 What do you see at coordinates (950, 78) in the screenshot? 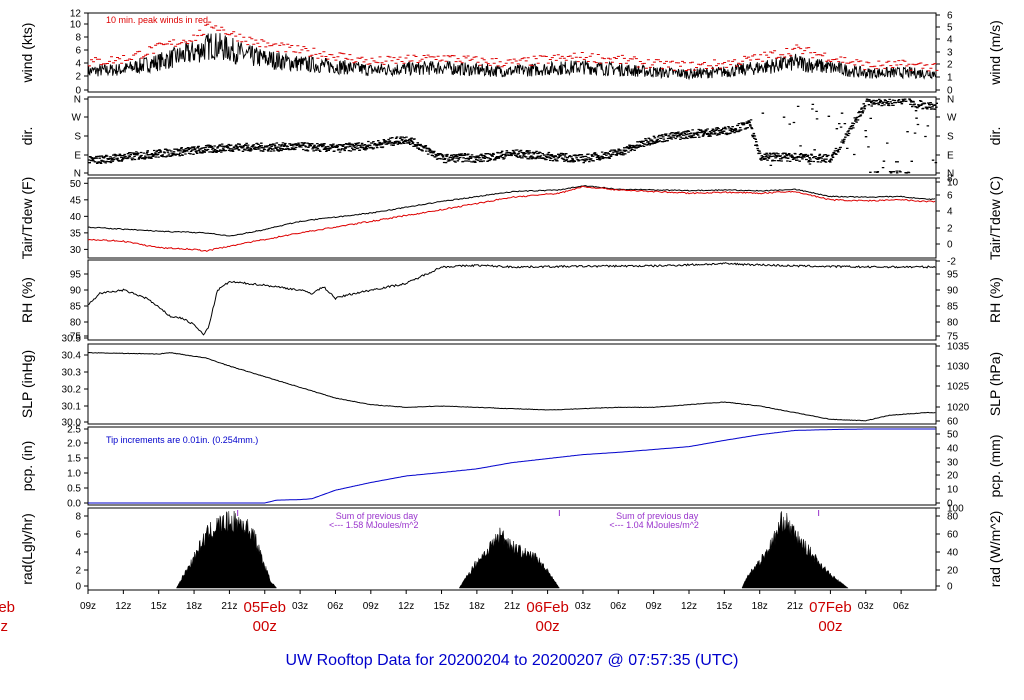
I see `tick-label-right-wind: 1` at bounding box center [950, 78].